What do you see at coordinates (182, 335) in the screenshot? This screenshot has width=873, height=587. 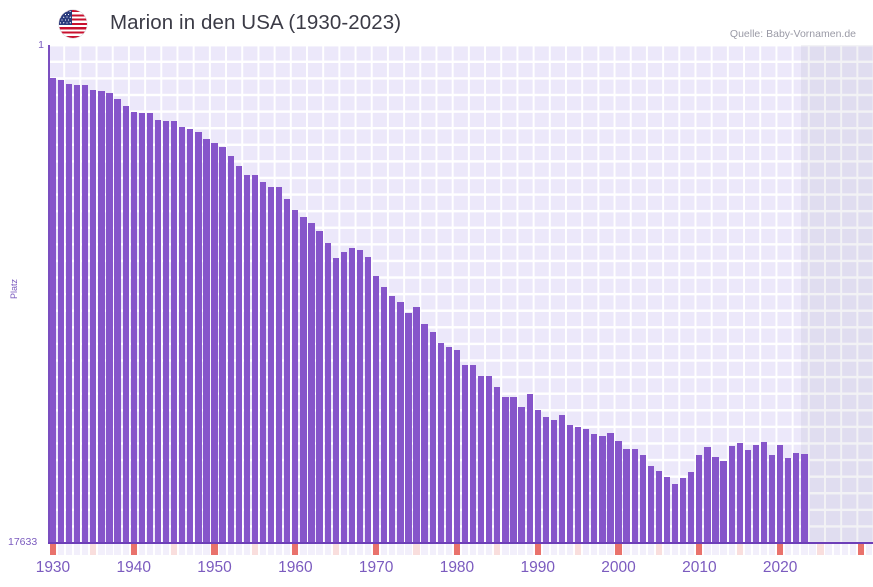 I see `bar-1946` at bounding box center [182, 335].